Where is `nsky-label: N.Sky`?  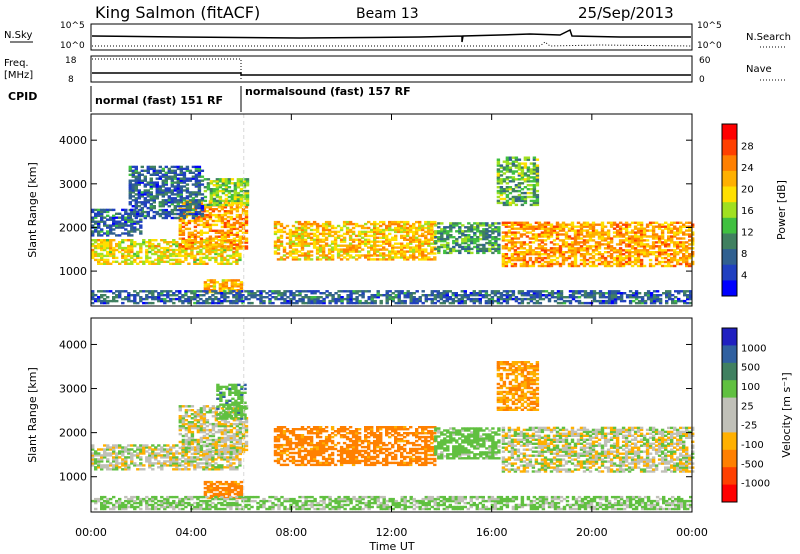 nsky-label: N.Sky is located at coordinates (18, 35).